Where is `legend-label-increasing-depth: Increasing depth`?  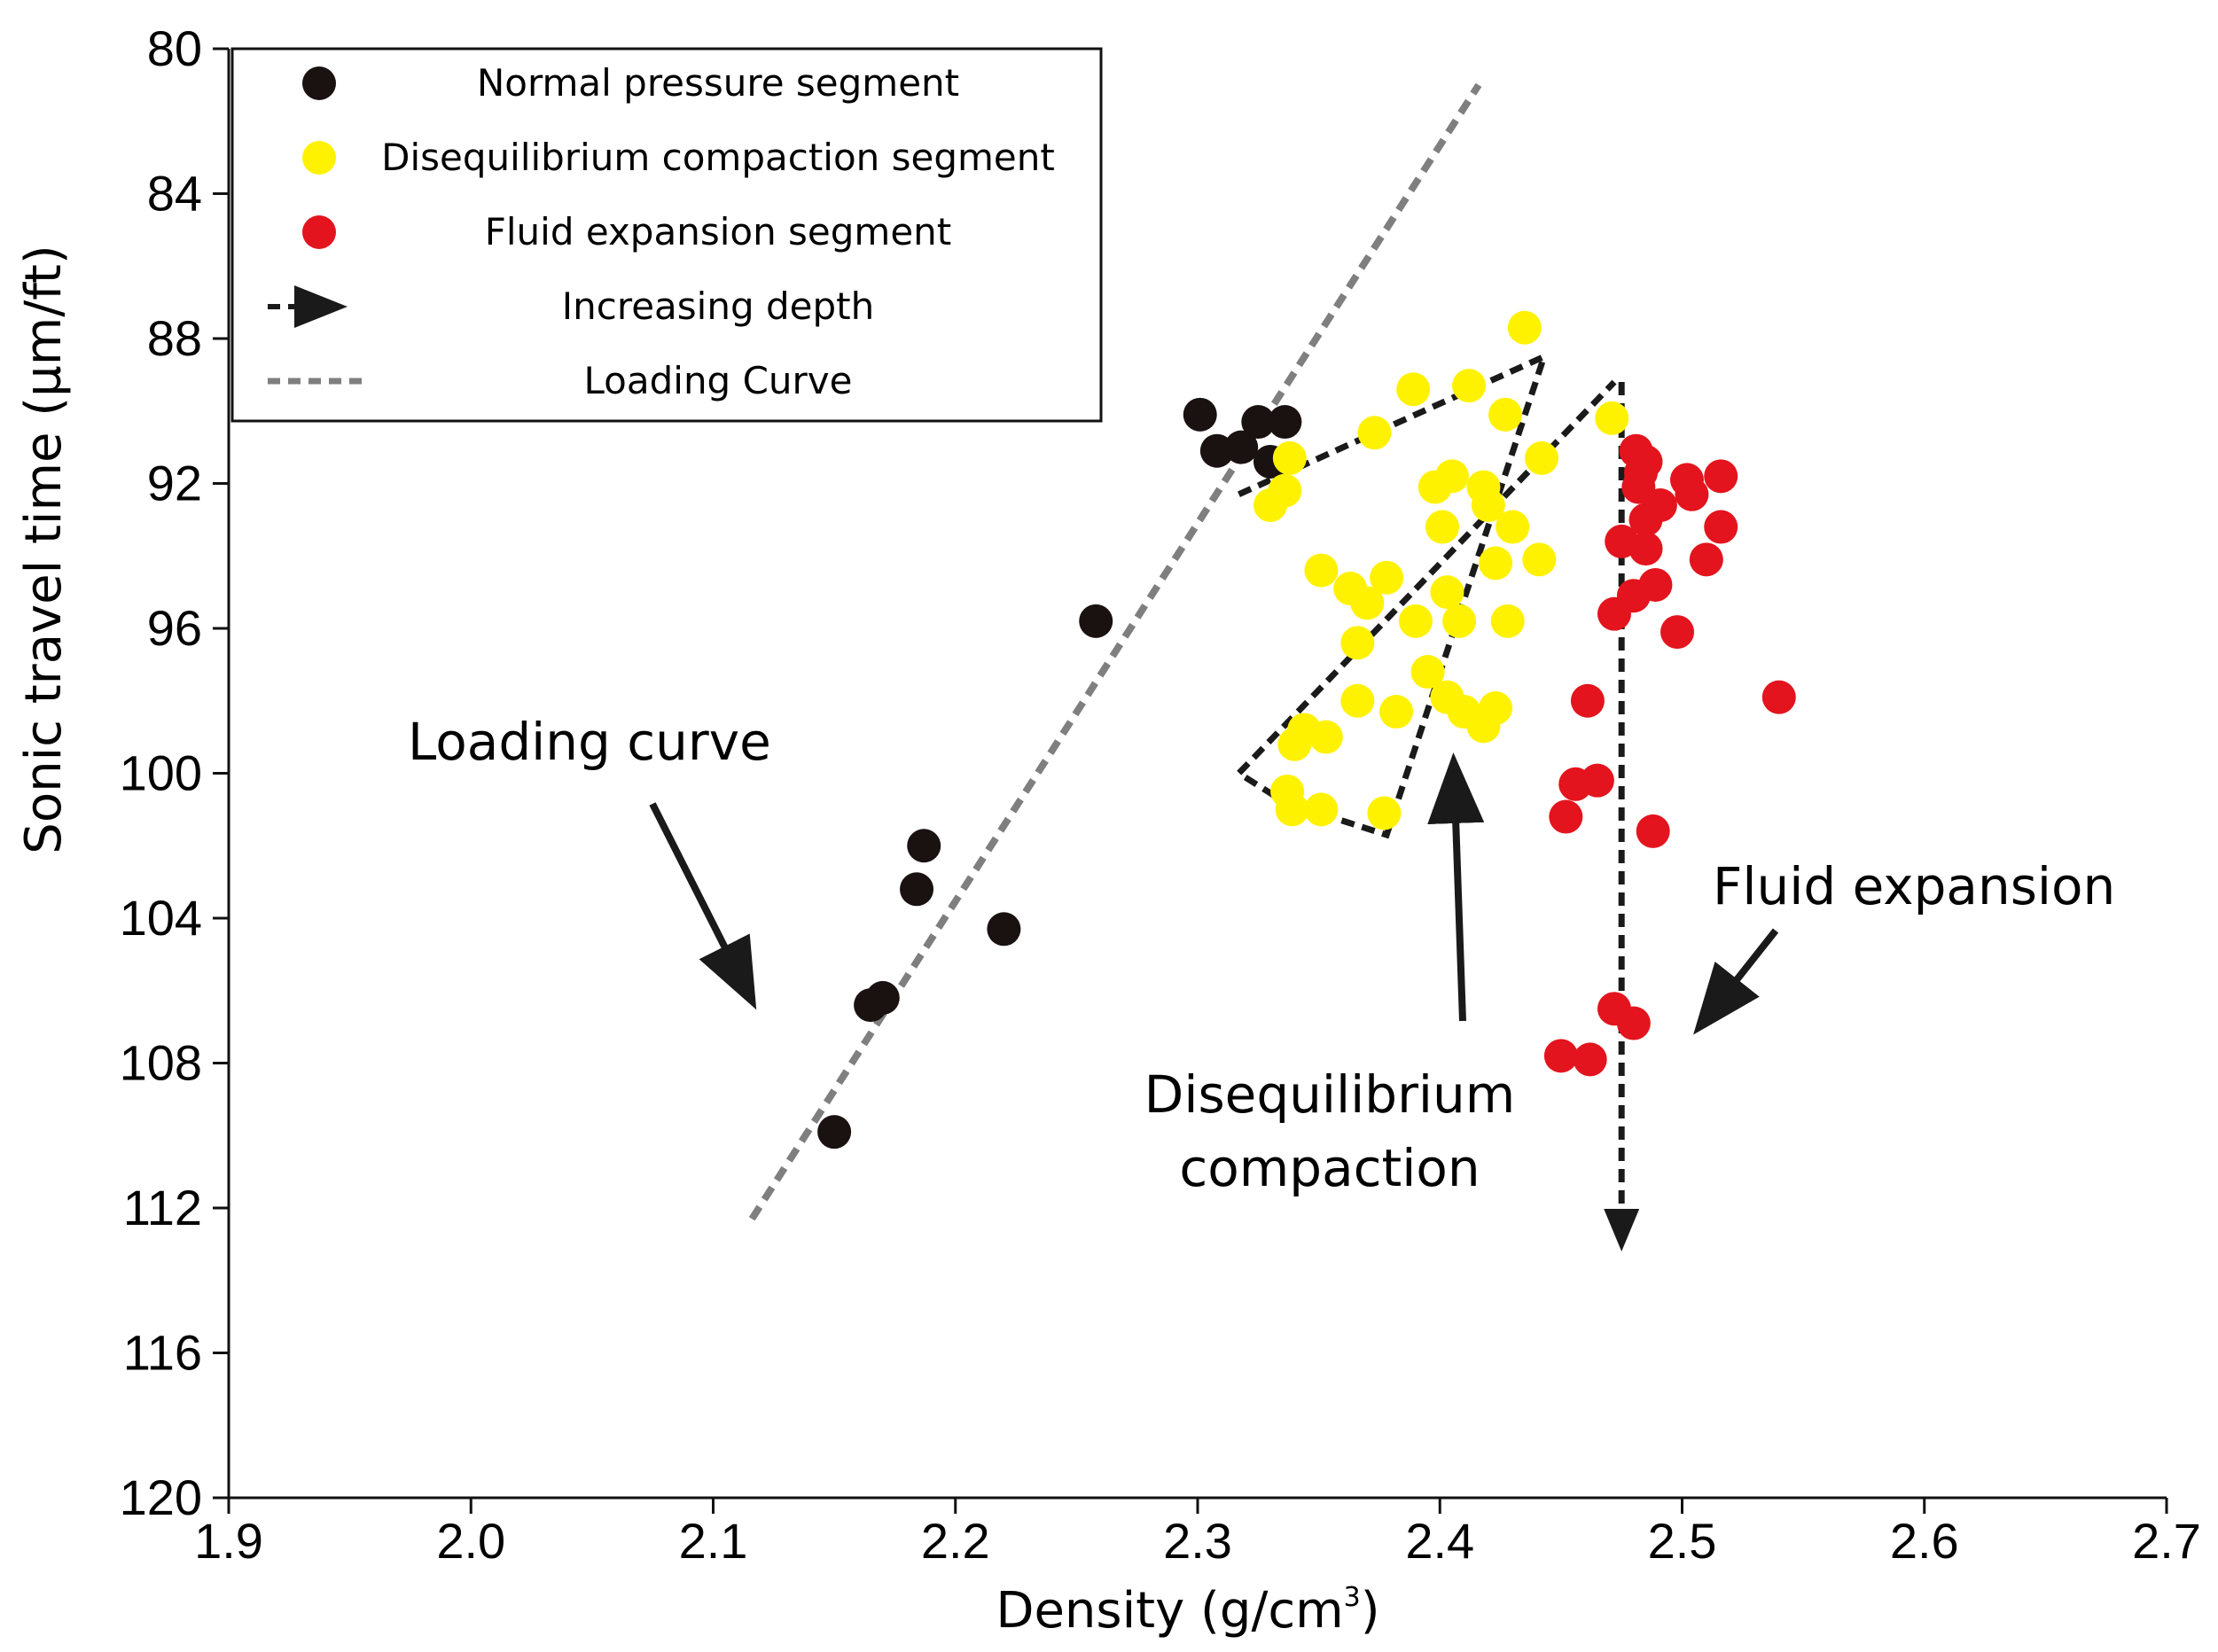
legend-label-increasing-depth: Increasing depth is located at coordinates (718, 306).